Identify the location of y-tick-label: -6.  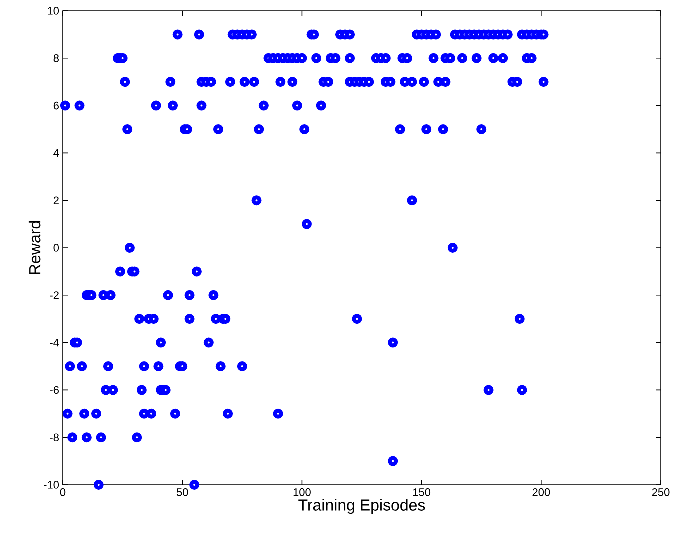
(54, 390).